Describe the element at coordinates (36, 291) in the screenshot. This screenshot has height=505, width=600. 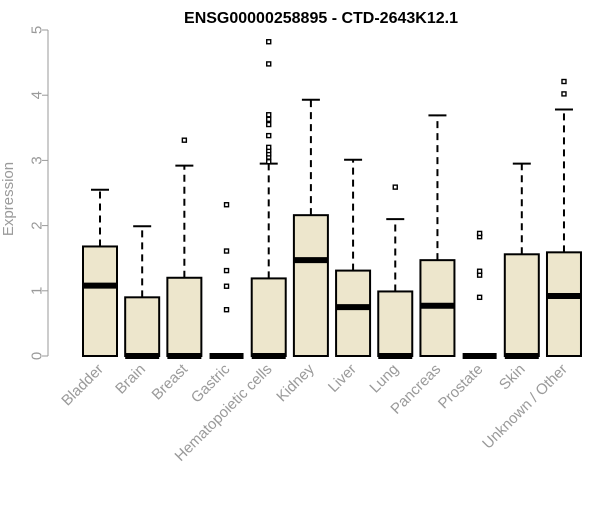
I see `y-tick-label: 1` at that location.